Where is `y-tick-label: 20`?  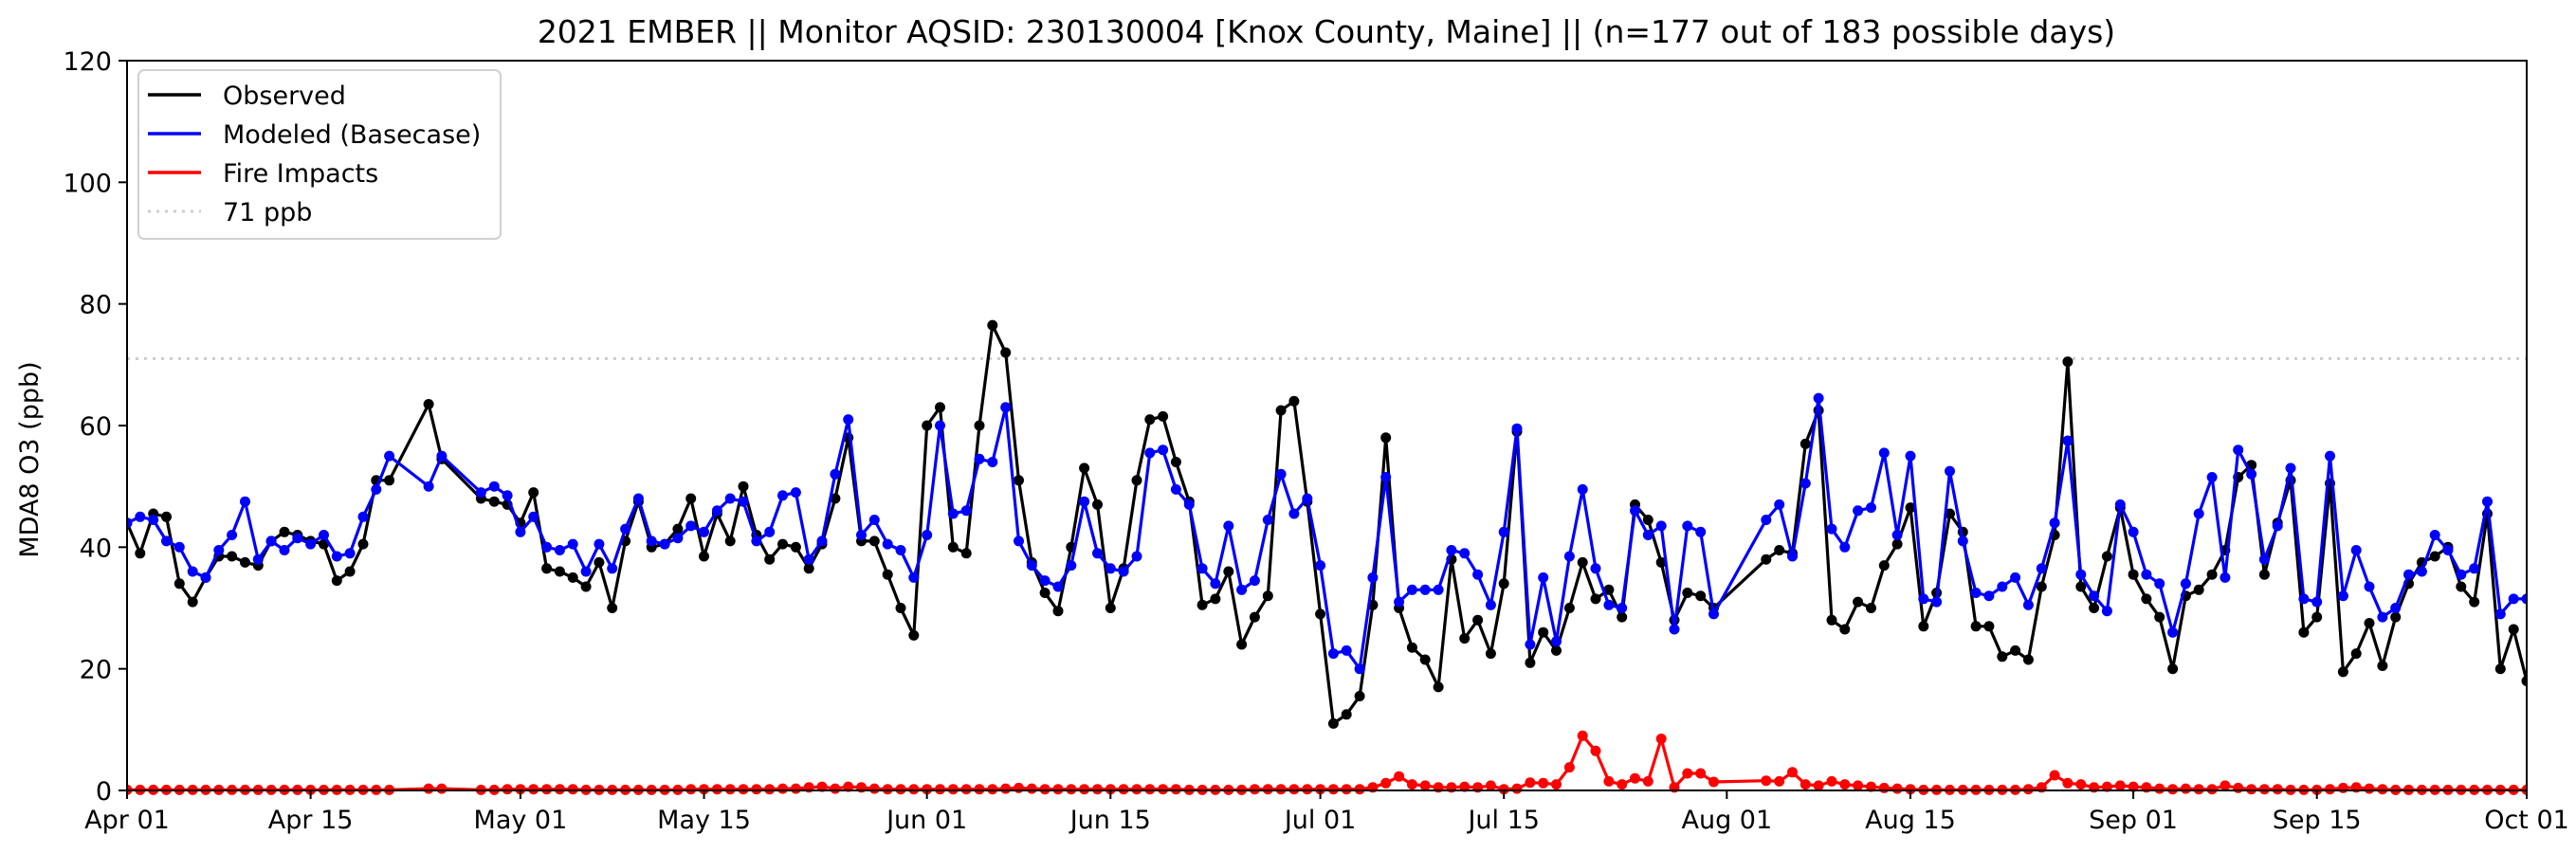
y-tick-label: 20 is located at coordinates (96, 670).